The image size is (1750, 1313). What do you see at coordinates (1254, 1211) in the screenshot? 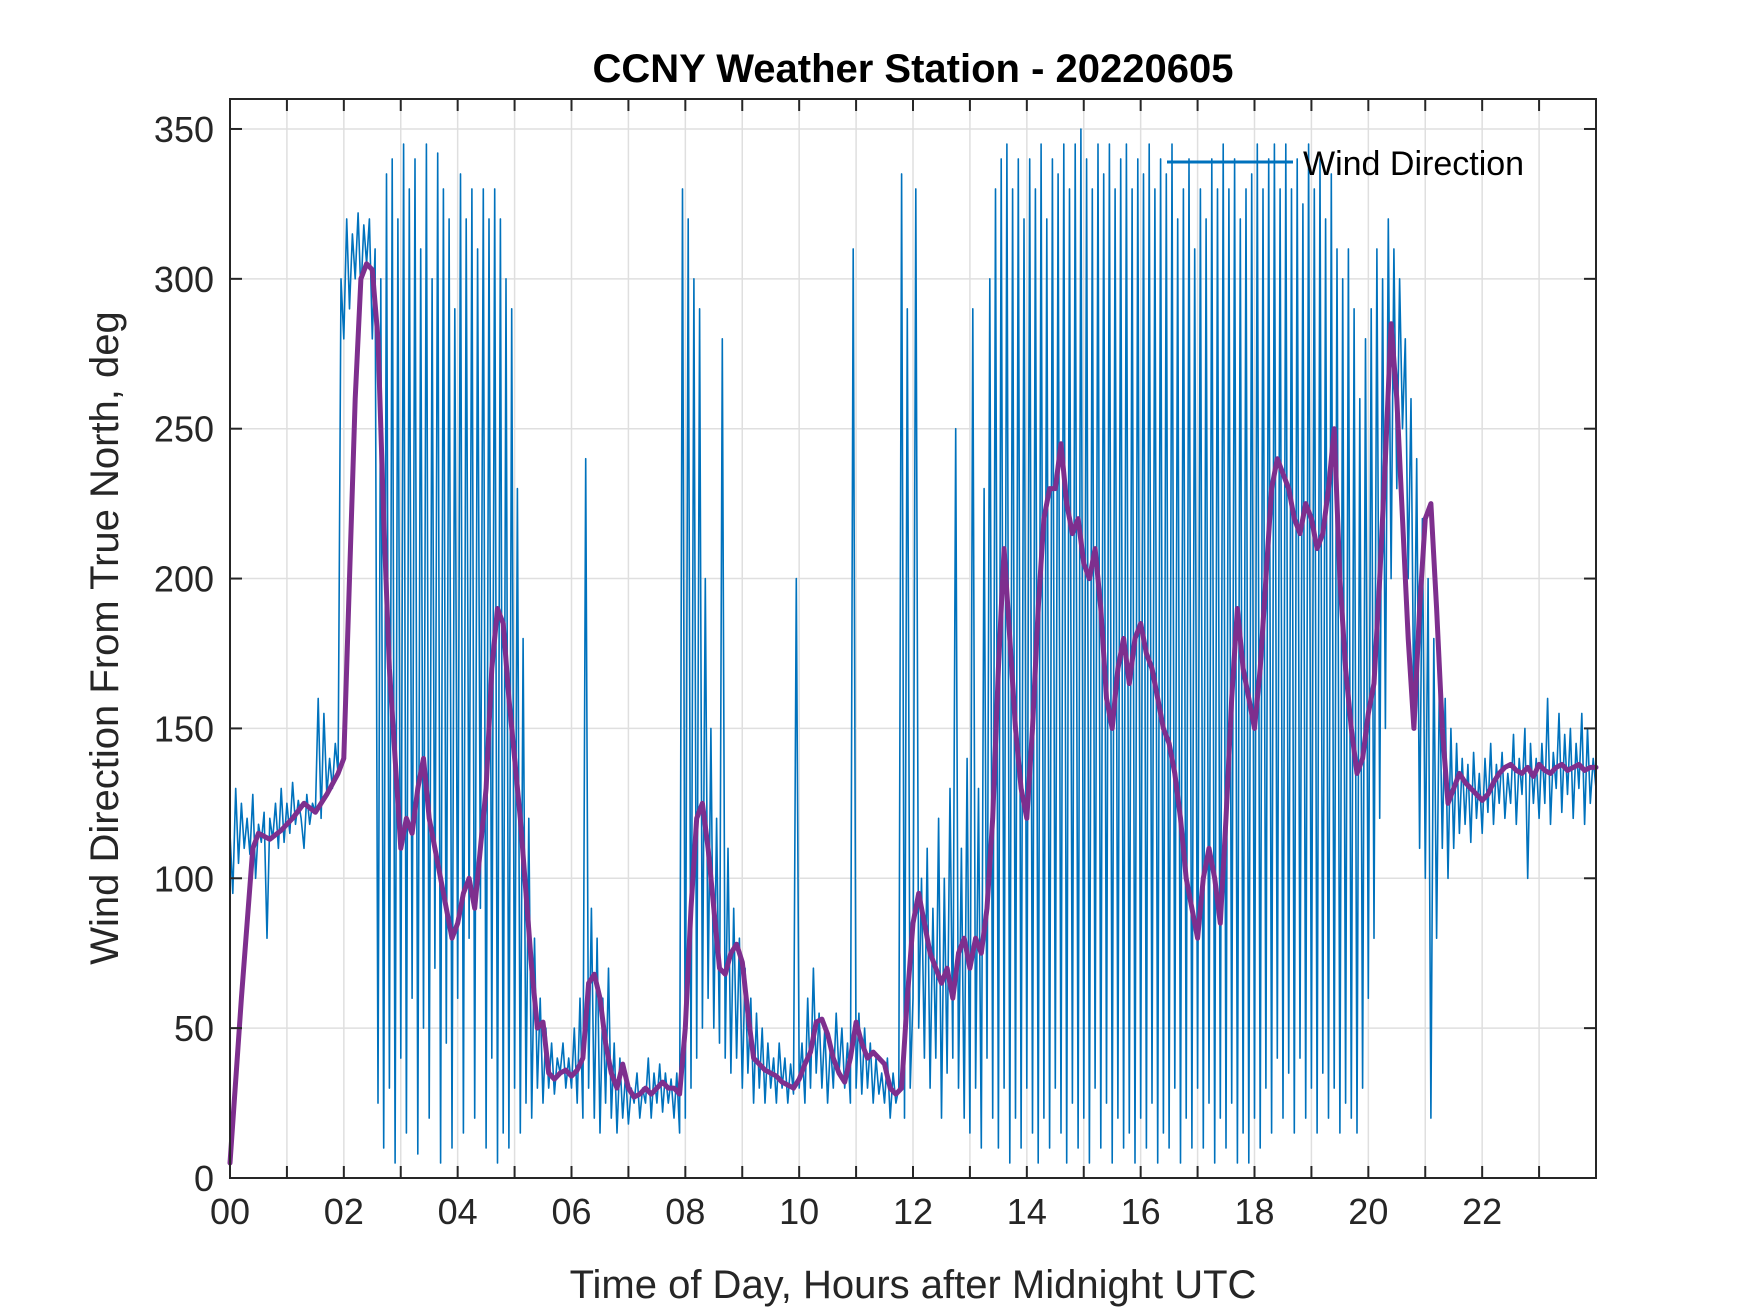
I see `x-tick-label: 18` at bounding box center [1254, 1211].